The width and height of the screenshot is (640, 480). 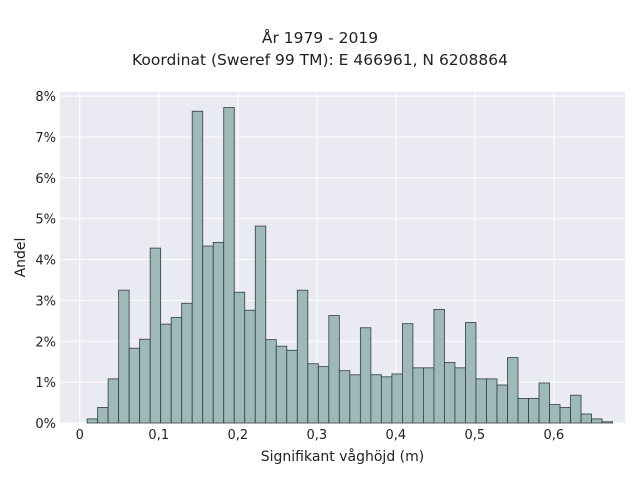 I want to click on y-tick-label: 6%, so click(x=45, y=179).